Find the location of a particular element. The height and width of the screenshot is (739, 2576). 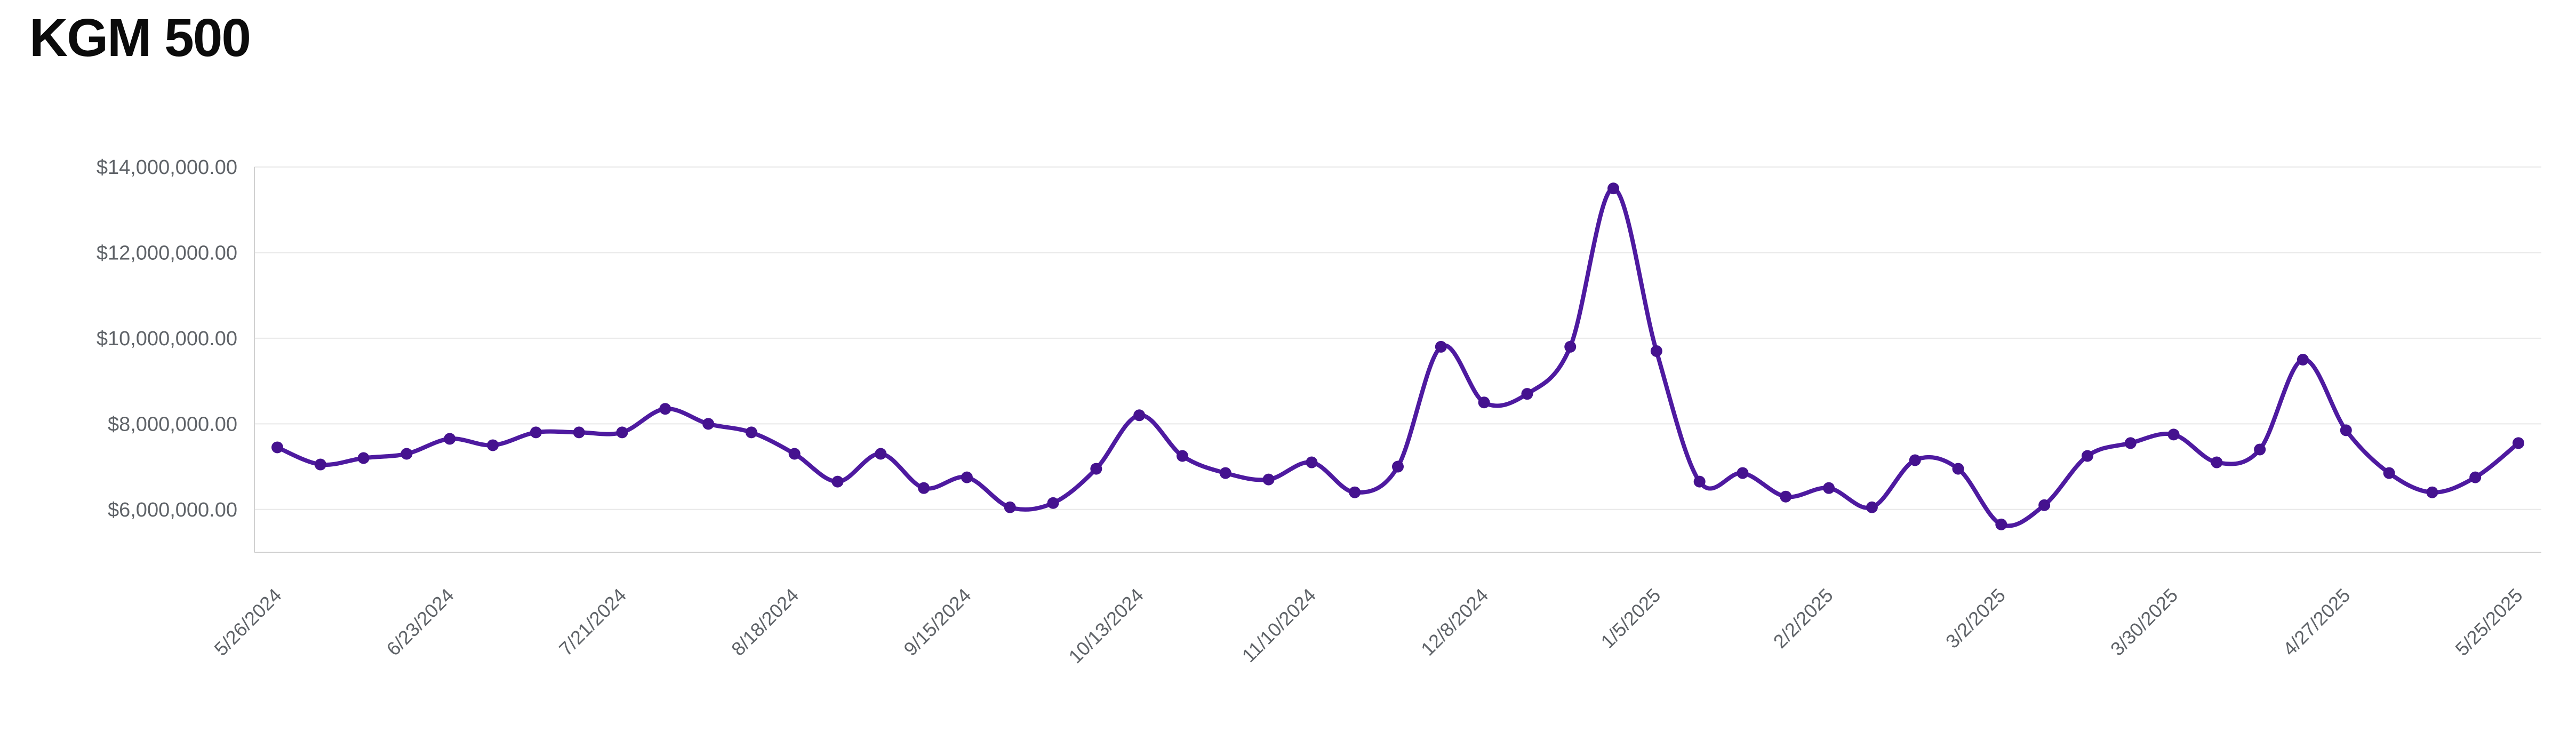

x-axis-tick-label: 2/2/2025 is located at coordinates (1803, 619).